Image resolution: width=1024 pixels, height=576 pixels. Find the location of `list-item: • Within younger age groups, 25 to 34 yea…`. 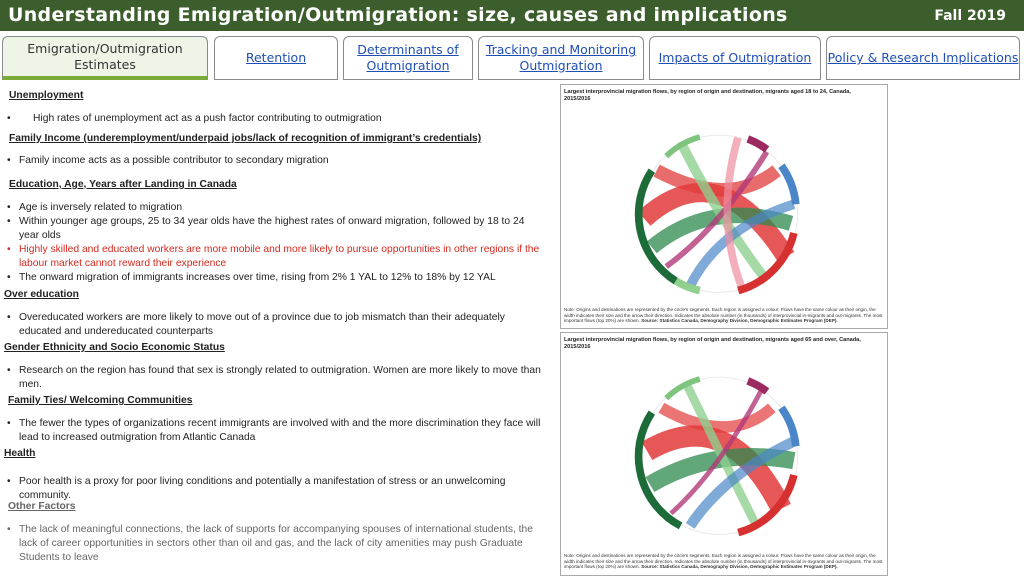

list-item: • Within younger age groups, 25 to 34 yea… is located at coordinates (266, 228).